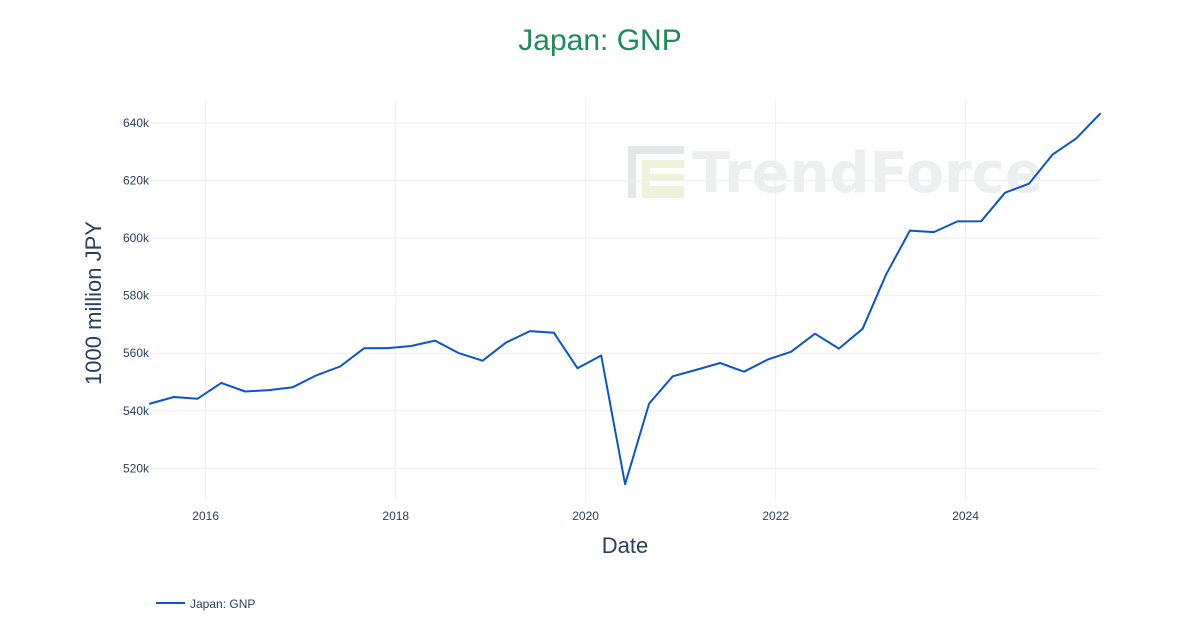 Image resolution: width=1200 pixels, height=630 pixels. What do you see at coordinates (656, 172) in the screenshot?
I see `watermark-logo-icon` at bounding box center [656, 172].